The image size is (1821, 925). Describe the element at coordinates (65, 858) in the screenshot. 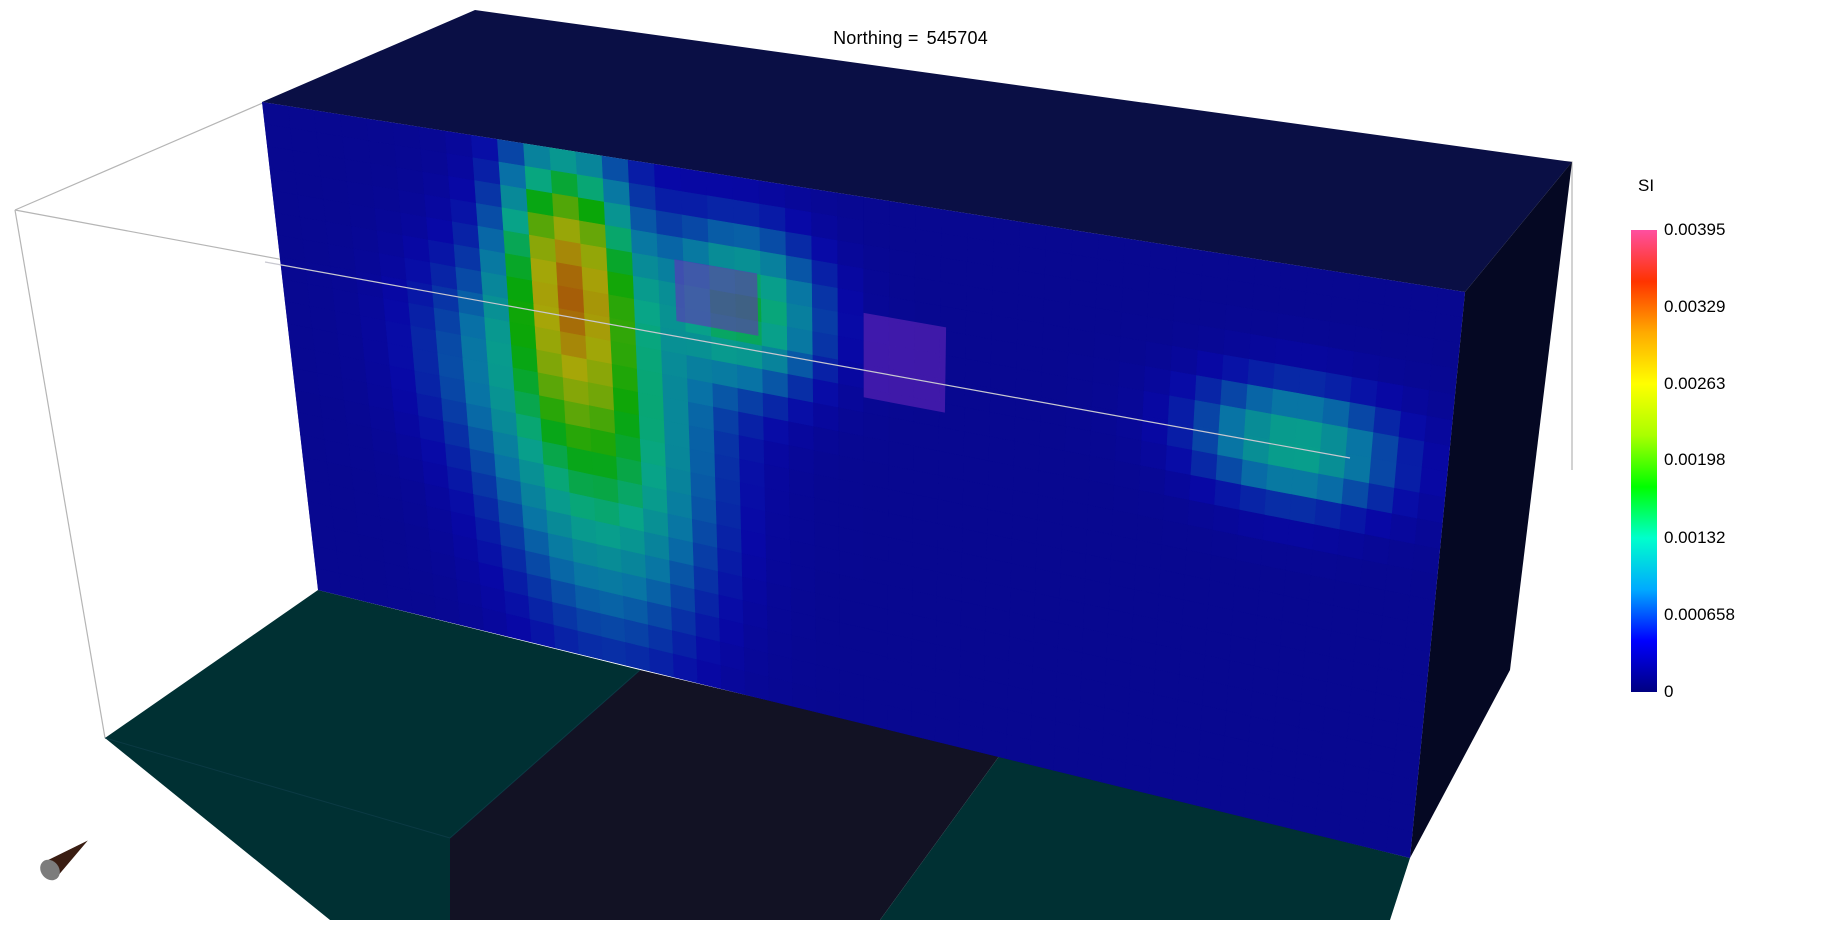

I see `orientation-cone-icon` at that location.